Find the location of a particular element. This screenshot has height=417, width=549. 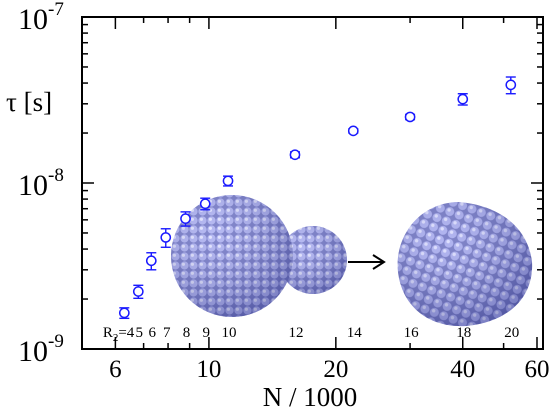

y-tick-label: 10⁻⁸ is located at coordinates (41, 183).